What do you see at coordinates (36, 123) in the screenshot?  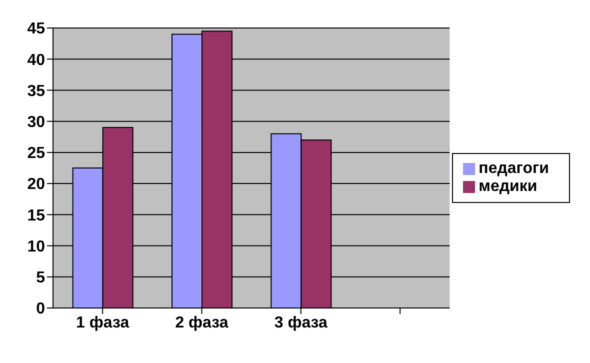 I see `y-tick-label: 30` at bounding box center [36, 123].